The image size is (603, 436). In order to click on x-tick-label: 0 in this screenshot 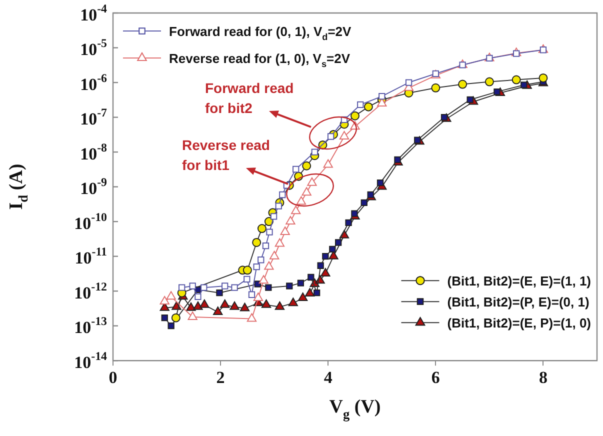, I will do `click(113, 378)`.